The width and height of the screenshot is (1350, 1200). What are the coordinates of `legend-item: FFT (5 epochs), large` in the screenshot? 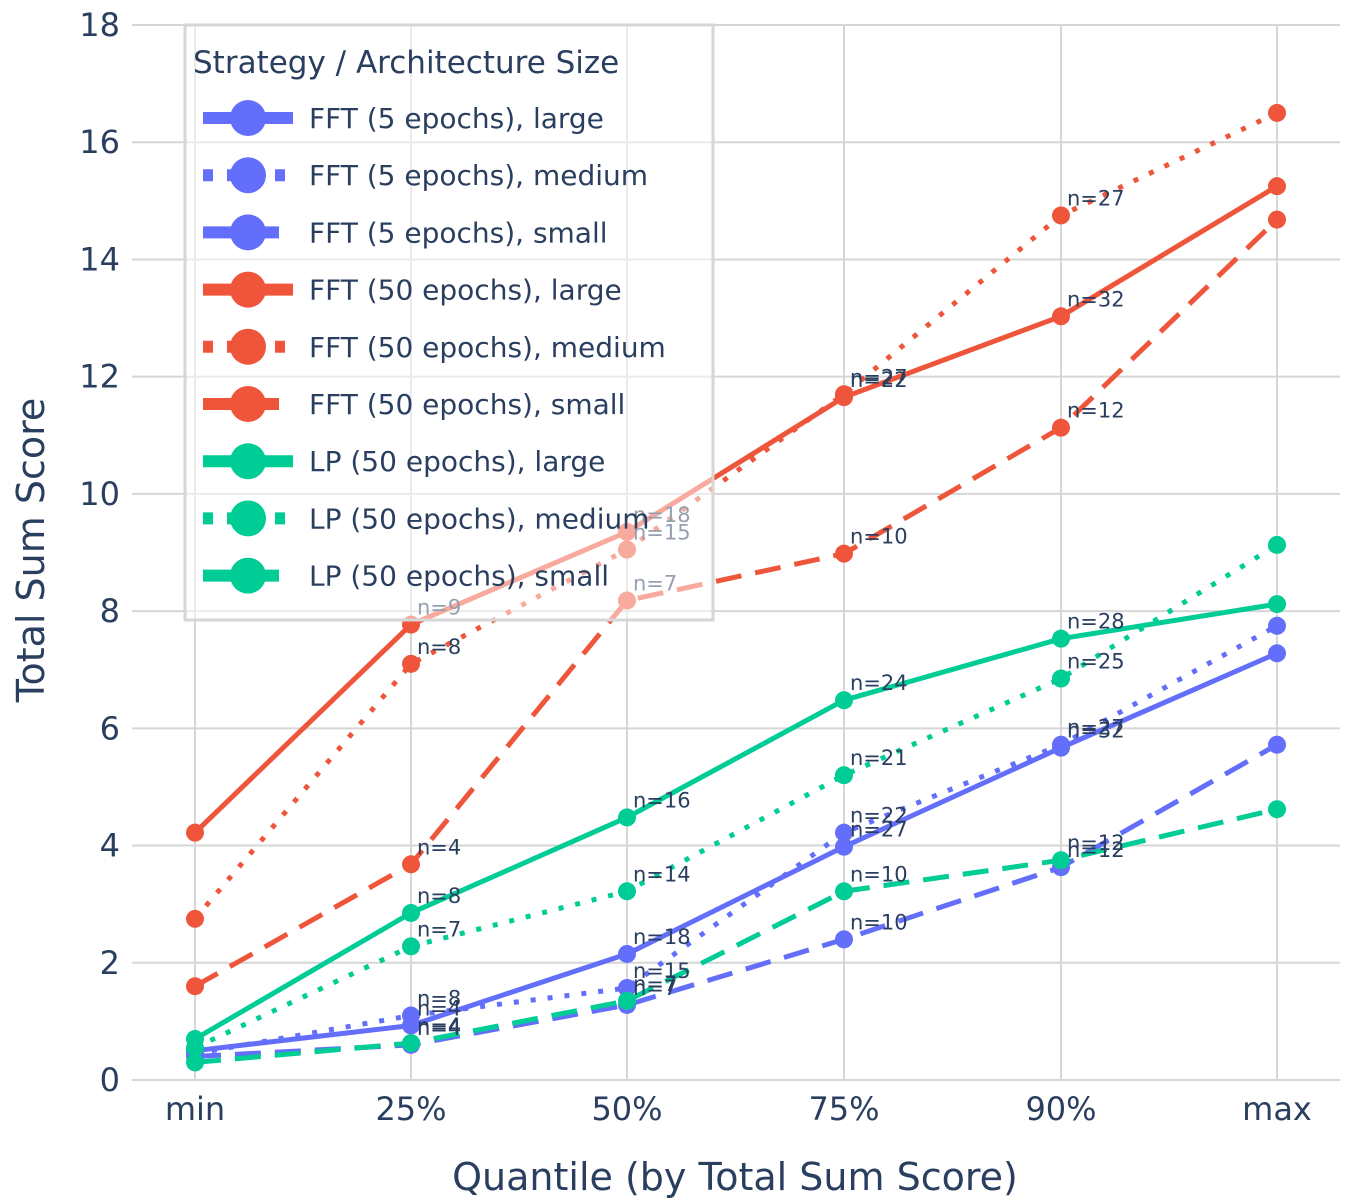 It's located at (403, 118).